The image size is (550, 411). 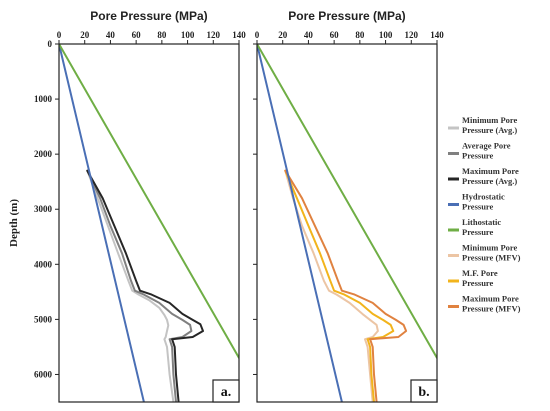 I want to click on series-line-minimum-pore-pressure-mfv, so click(x=331, y=285).